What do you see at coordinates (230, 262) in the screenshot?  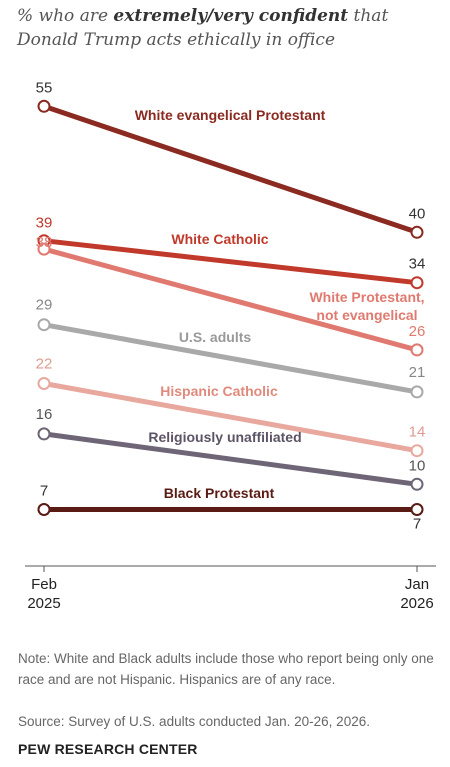 I see `series-line-white-catholic` at bounding box center [230, 262].